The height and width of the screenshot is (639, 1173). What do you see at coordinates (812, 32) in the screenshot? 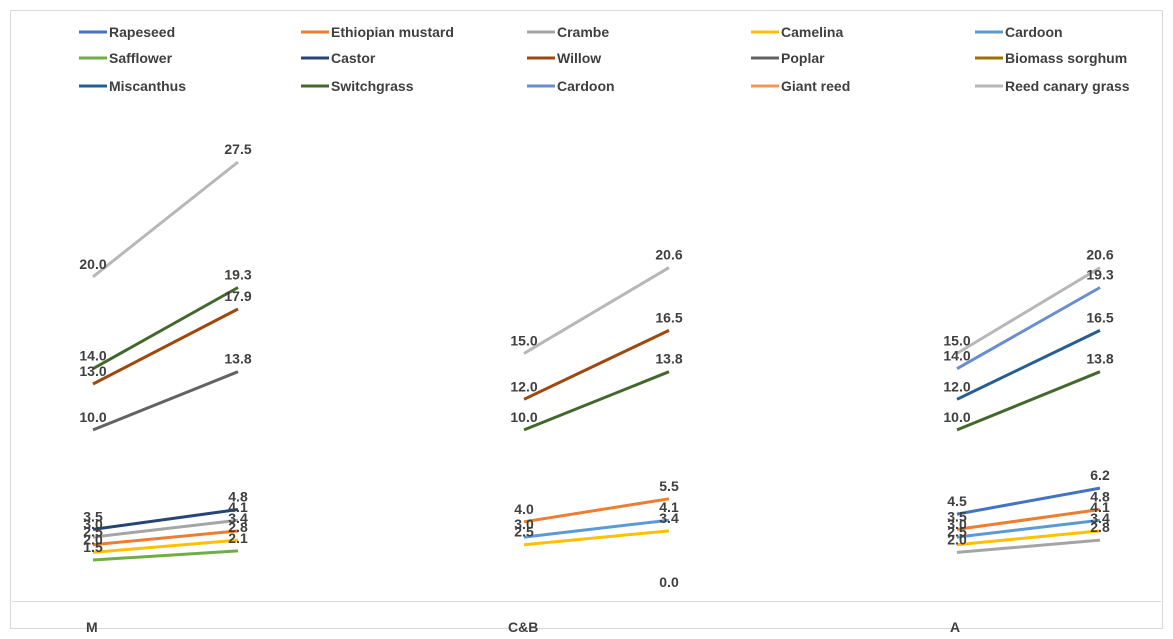
I see `legend-label: Camelina` at bounding box center [812, 32].